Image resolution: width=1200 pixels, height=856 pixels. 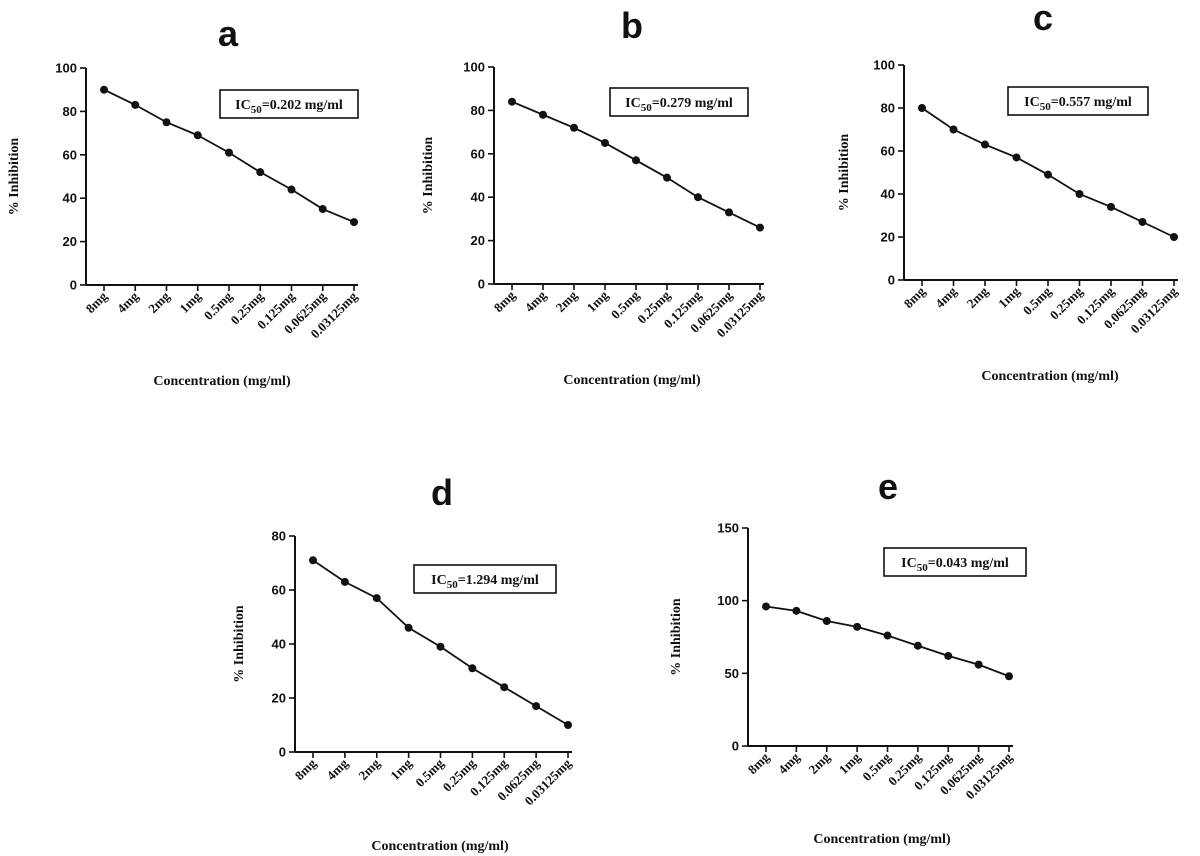 What do you see at coordinates (442, 492) in the screenshot?
I see `panel-letter: d` at bounding box center [442, 492].